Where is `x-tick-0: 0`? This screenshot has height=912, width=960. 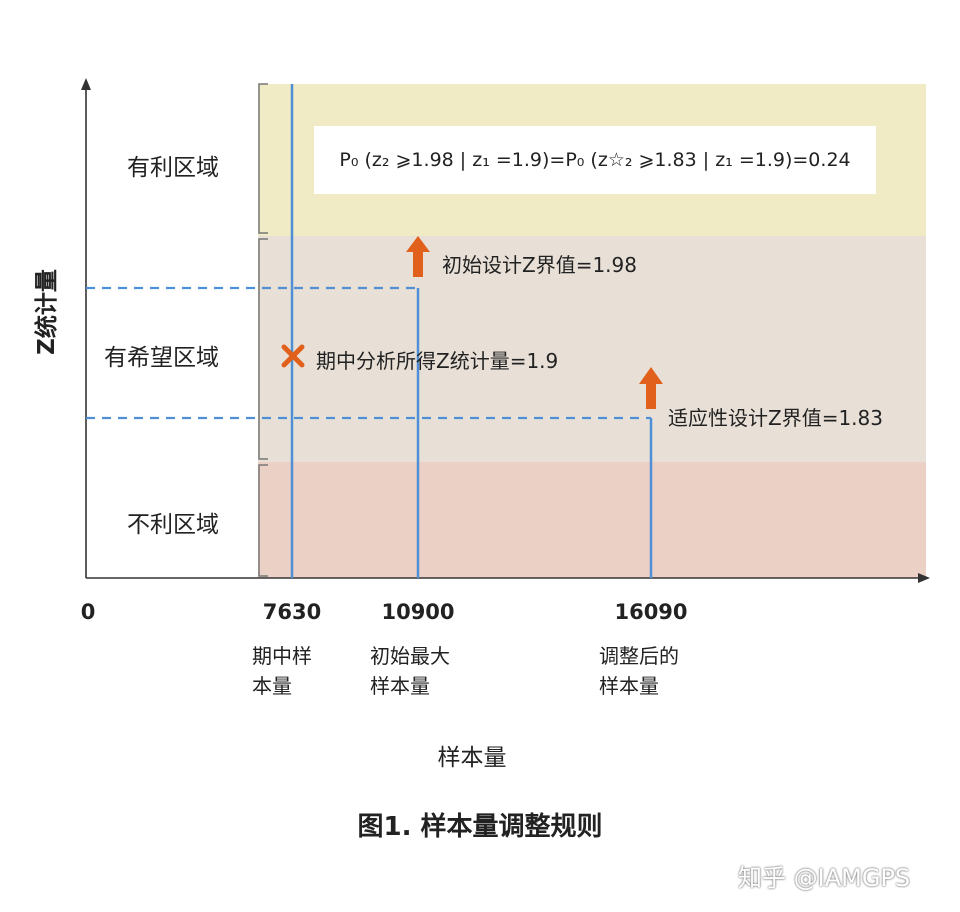
x-tick-0: 0 is located at coordinates (88, 612).